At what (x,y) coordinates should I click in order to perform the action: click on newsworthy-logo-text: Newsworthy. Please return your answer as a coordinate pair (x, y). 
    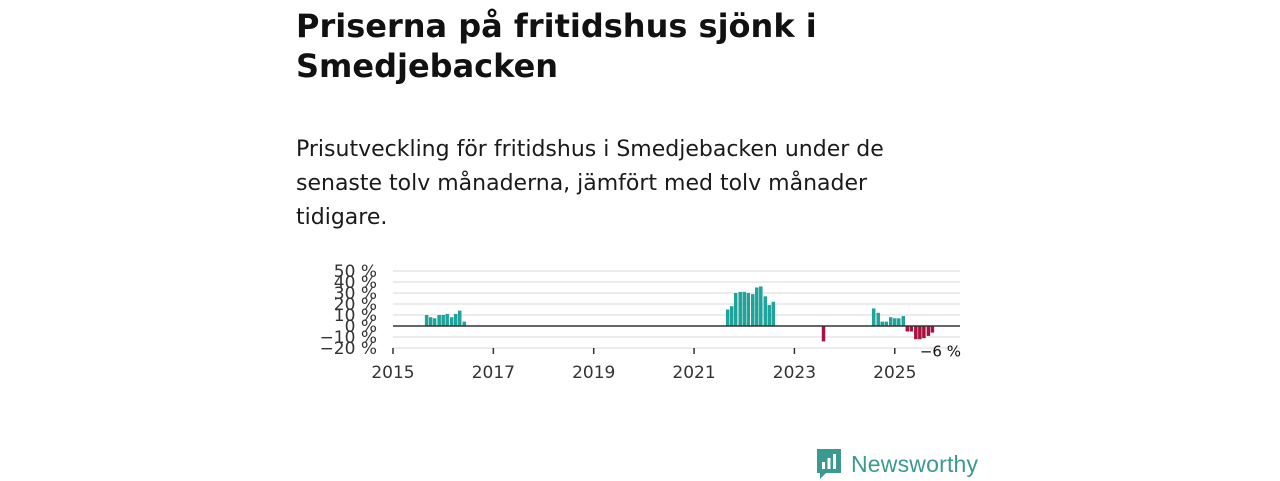
    Looking at the image, I should click on (915, 463).